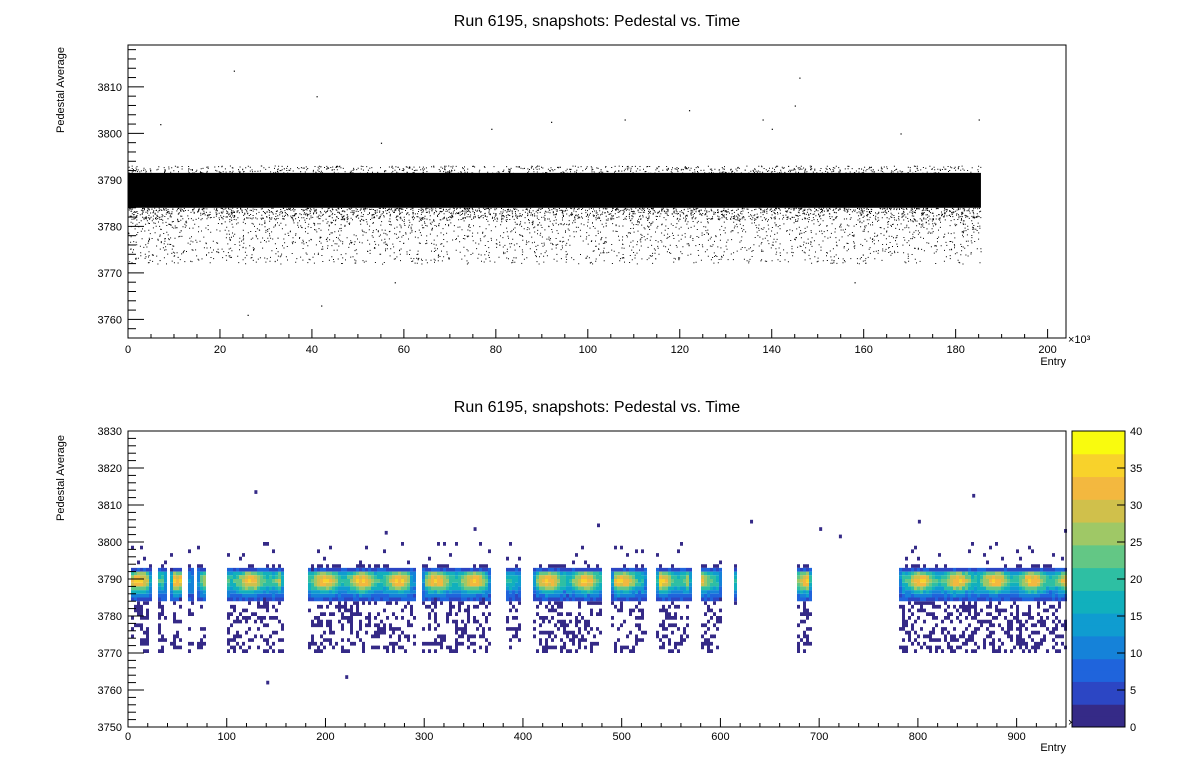 The height and width of the screenshot is (772, 1196). I want to click on bottom-chart-colorbar: 0 5 10 15 20 25 30 35 40, so click(1106, 580).